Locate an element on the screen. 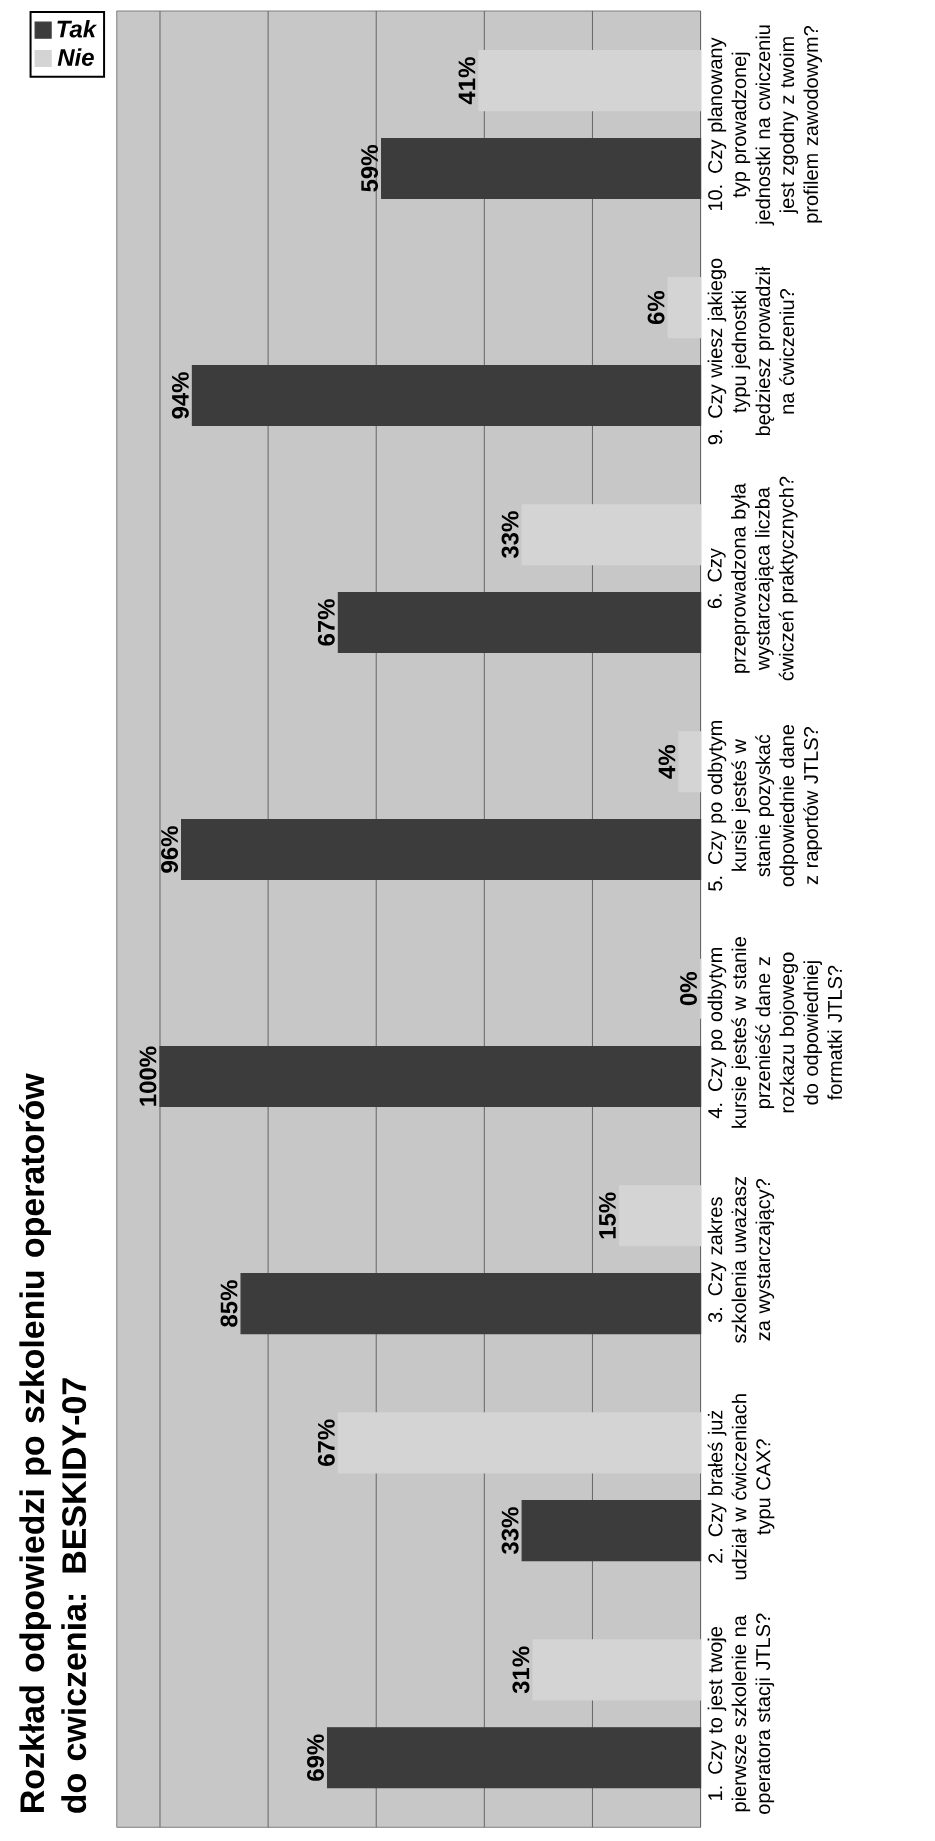  text: Rozkład odpowiedzi po szkoleniu operatorów do cwiczenia: BESKIDY-07 is located at coordinates (52, 1443).